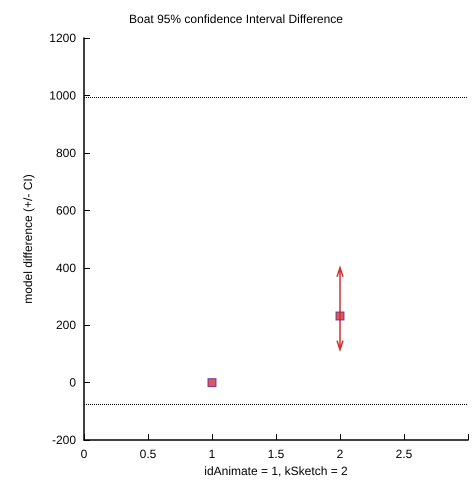 This screenshot has height=482, width=472. I want to click on x-tick-label: 2, so click(340, 454).